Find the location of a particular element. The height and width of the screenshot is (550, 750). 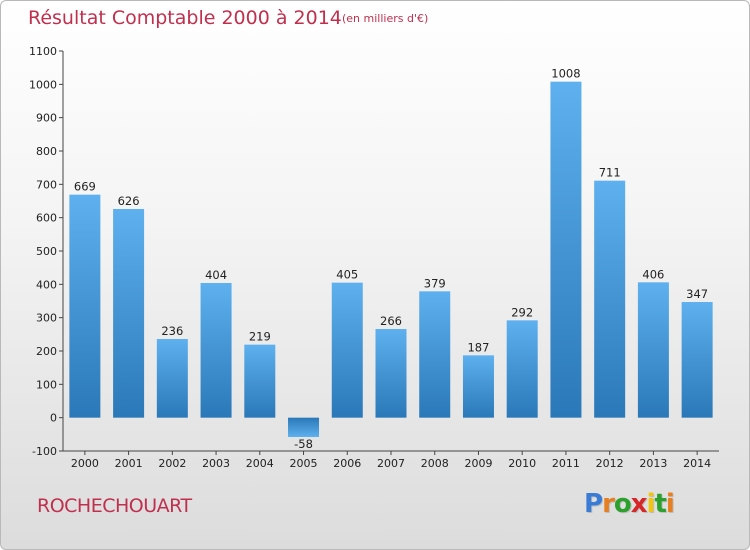

data-label: 292 is located at coordinates (522, 312).